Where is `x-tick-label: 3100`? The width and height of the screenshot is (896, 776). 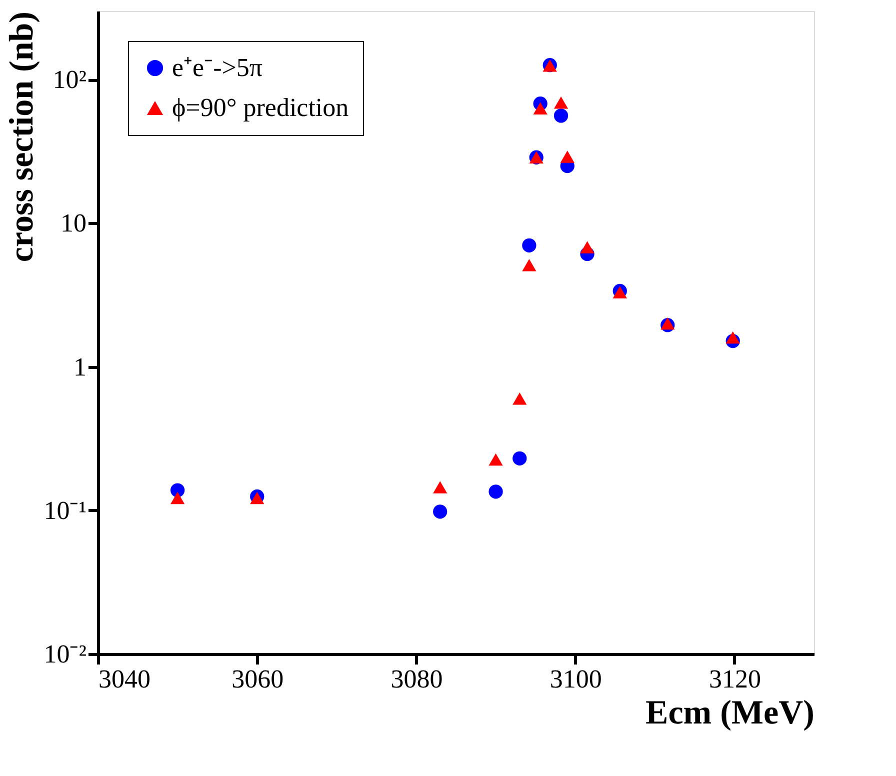
x-tick-label: 3100 is located at coordinates (576, 679).